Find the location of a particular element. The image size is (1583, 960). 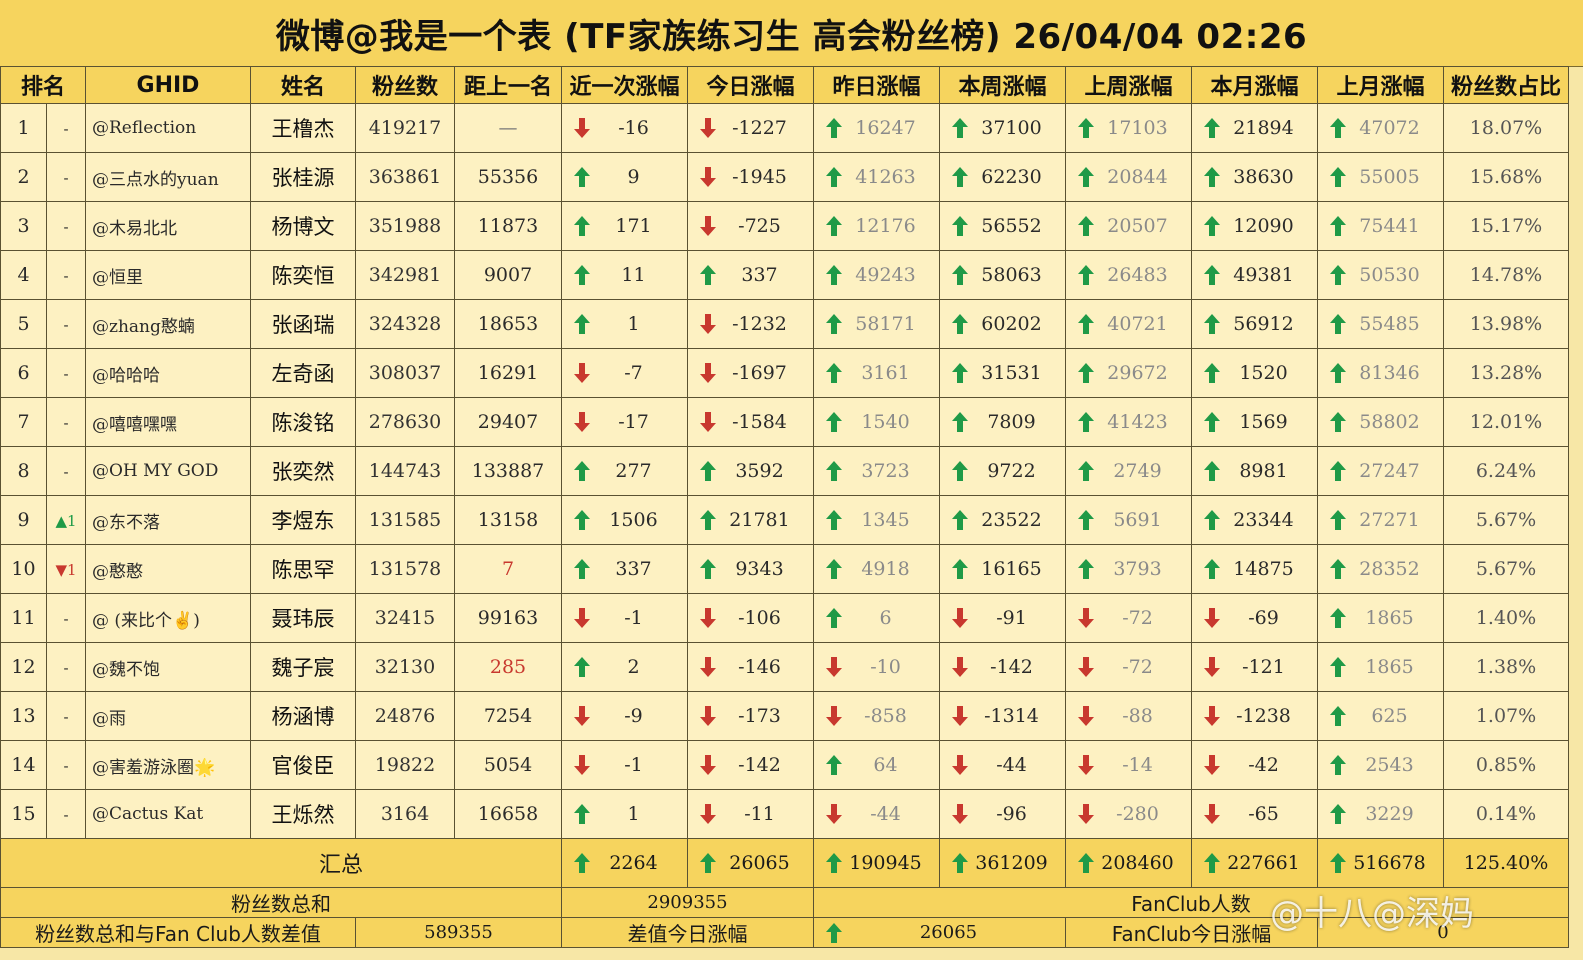

change-value: 625 is located at coordinates (1389, 716).